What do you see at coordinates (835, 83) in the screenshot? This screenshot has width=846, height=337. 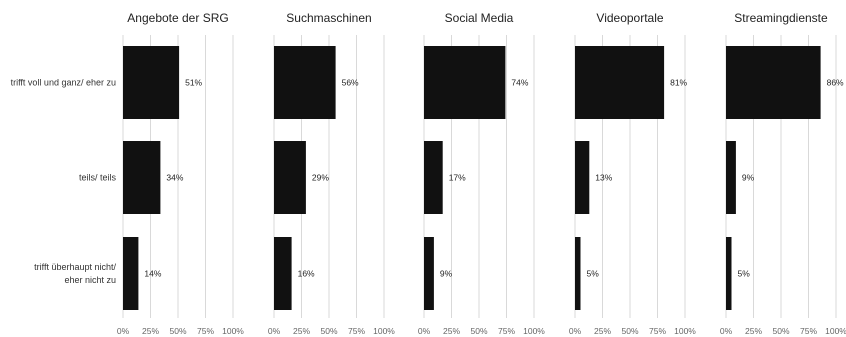 I see `data-label: 86%` at bounding box center [835, 83].